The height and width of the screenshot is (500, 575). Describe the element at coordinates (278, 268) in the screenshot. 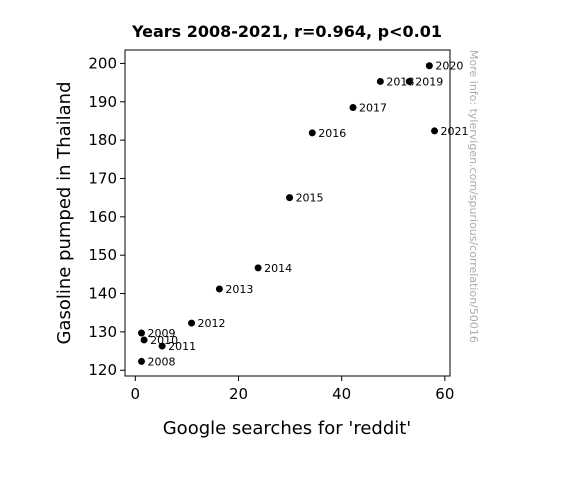

I see `data-point-label: 2014` at that location.